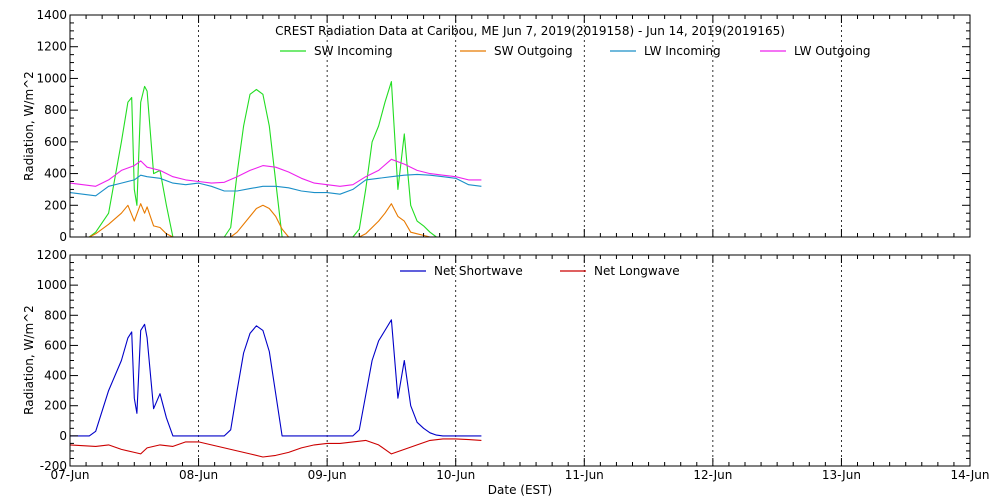 This screenshot has height=500, width=1000. Describe the element at coordinates (455, 475) in the screenshot. I see `bot-xtick-label: 10-Jun` at that location.